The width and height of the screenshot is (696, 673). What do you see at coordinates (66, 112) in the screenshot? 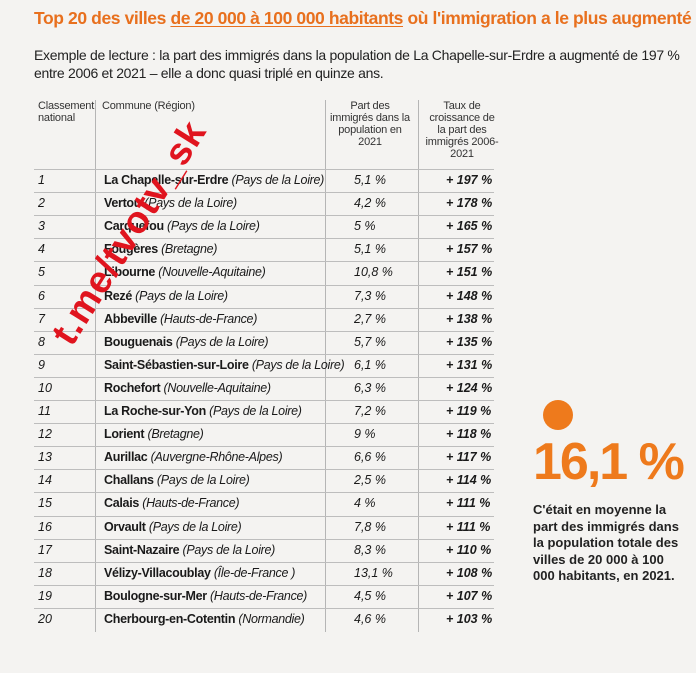
I see `header-rank: Classement national` at bounding box center [66, 112].